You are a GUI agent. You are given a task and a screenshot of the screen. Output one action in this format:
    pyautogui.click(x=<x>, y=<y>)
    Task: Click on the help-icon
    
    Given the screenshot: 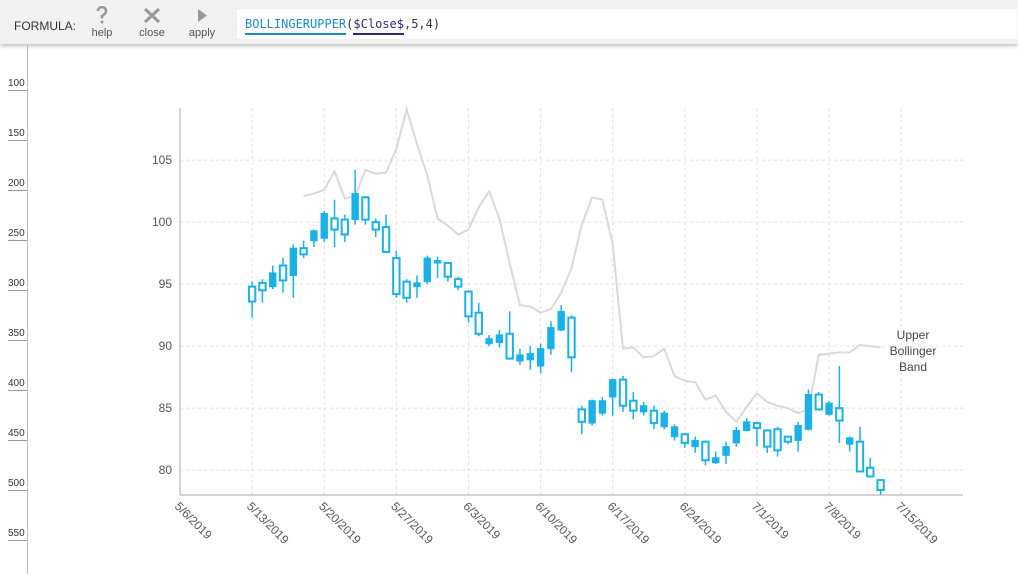 What is the action you would take?
    pyautogui.click(x=102, y=15)
    